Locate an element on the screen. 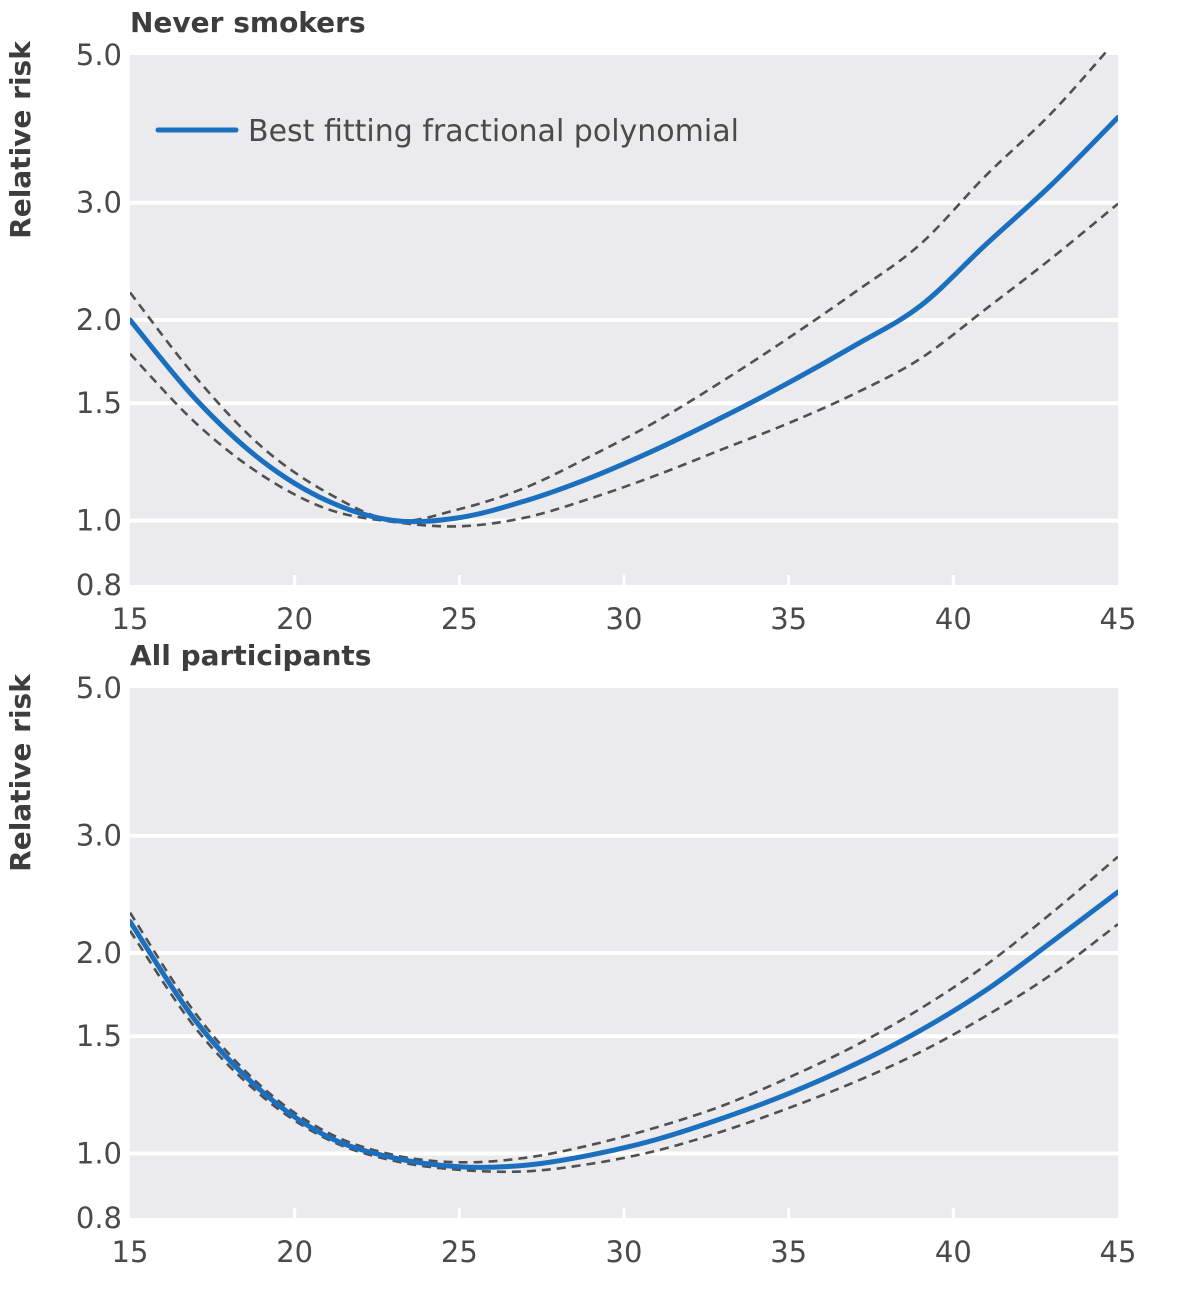 This screenshot has height=1313, width=1200. legend: Best fitting fractional polynomial is located at coordinates (447, 131).